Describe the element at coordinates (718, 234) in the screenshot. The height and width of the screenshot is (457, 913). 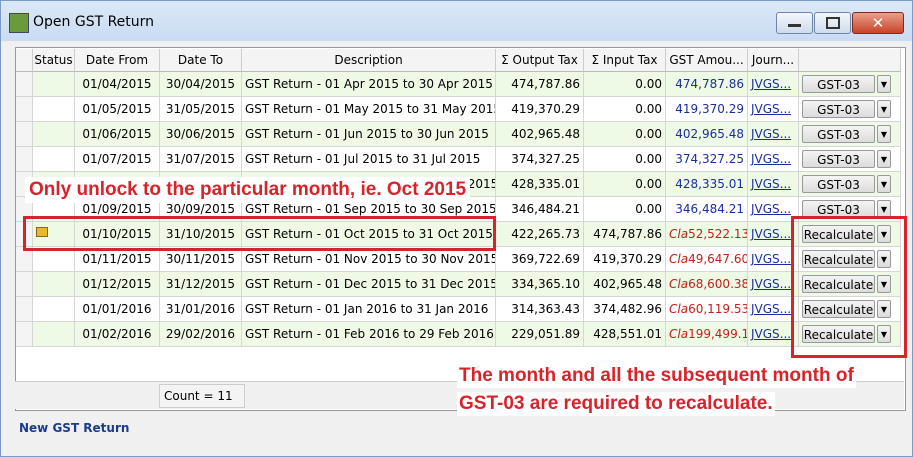
I see `gst-amount: 52,522.13` at that location.